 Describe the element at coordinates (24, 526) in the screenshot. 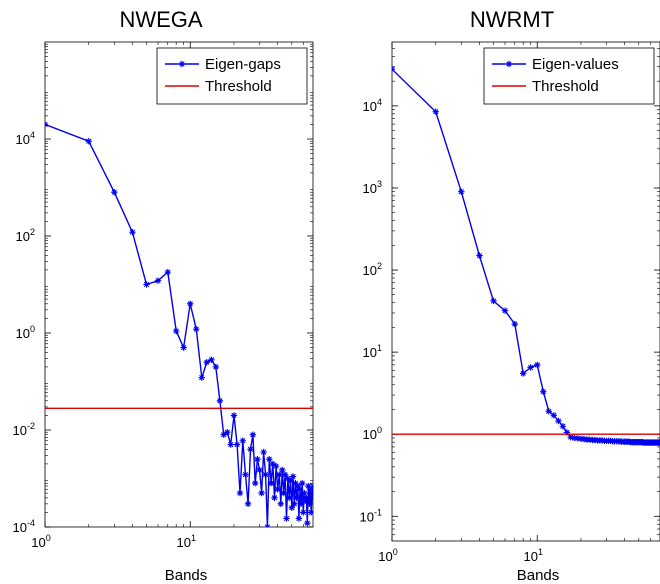

I see `y-tick-label: 10⁻⁴` at that location.